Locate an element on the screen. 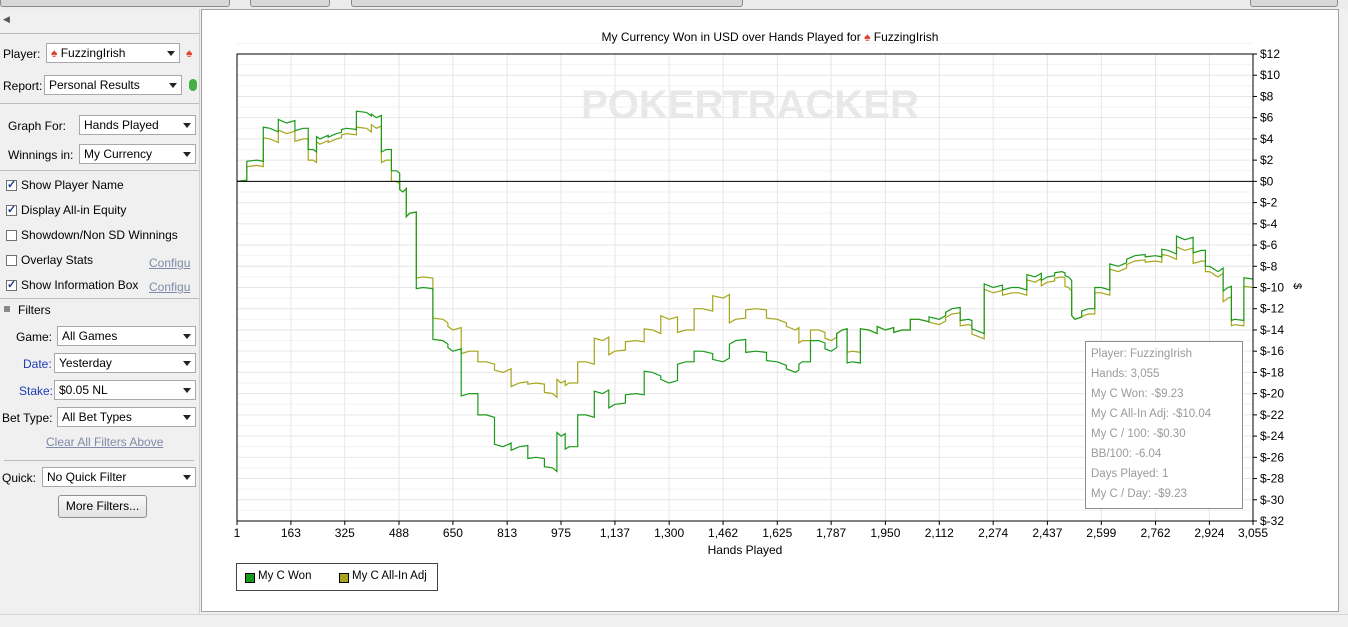 The width and height of the screenshot is (1348, 627). x-axis-label: Hands Played is located at coordinates (745, 550).